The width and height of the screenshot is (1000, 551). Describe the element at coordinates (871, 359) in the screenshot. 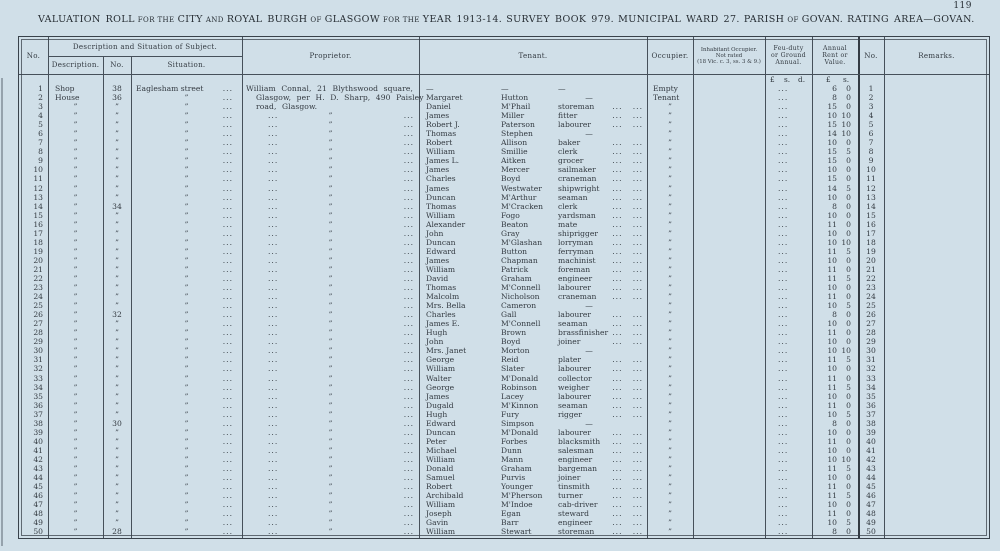

I see `cell-entry-no-right: 31` at that location.